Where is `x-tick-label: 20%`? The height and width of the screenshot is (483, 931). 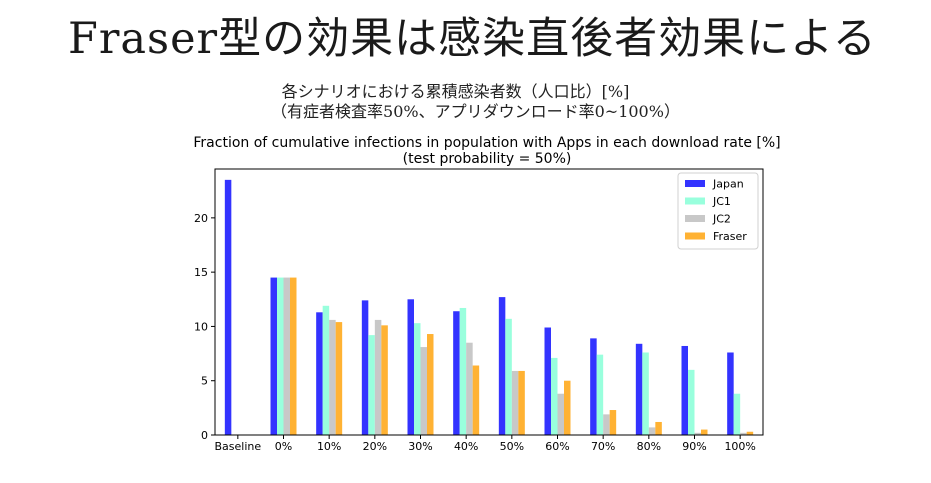 x-tick-label: 20% is located at coordinates (375, 446).